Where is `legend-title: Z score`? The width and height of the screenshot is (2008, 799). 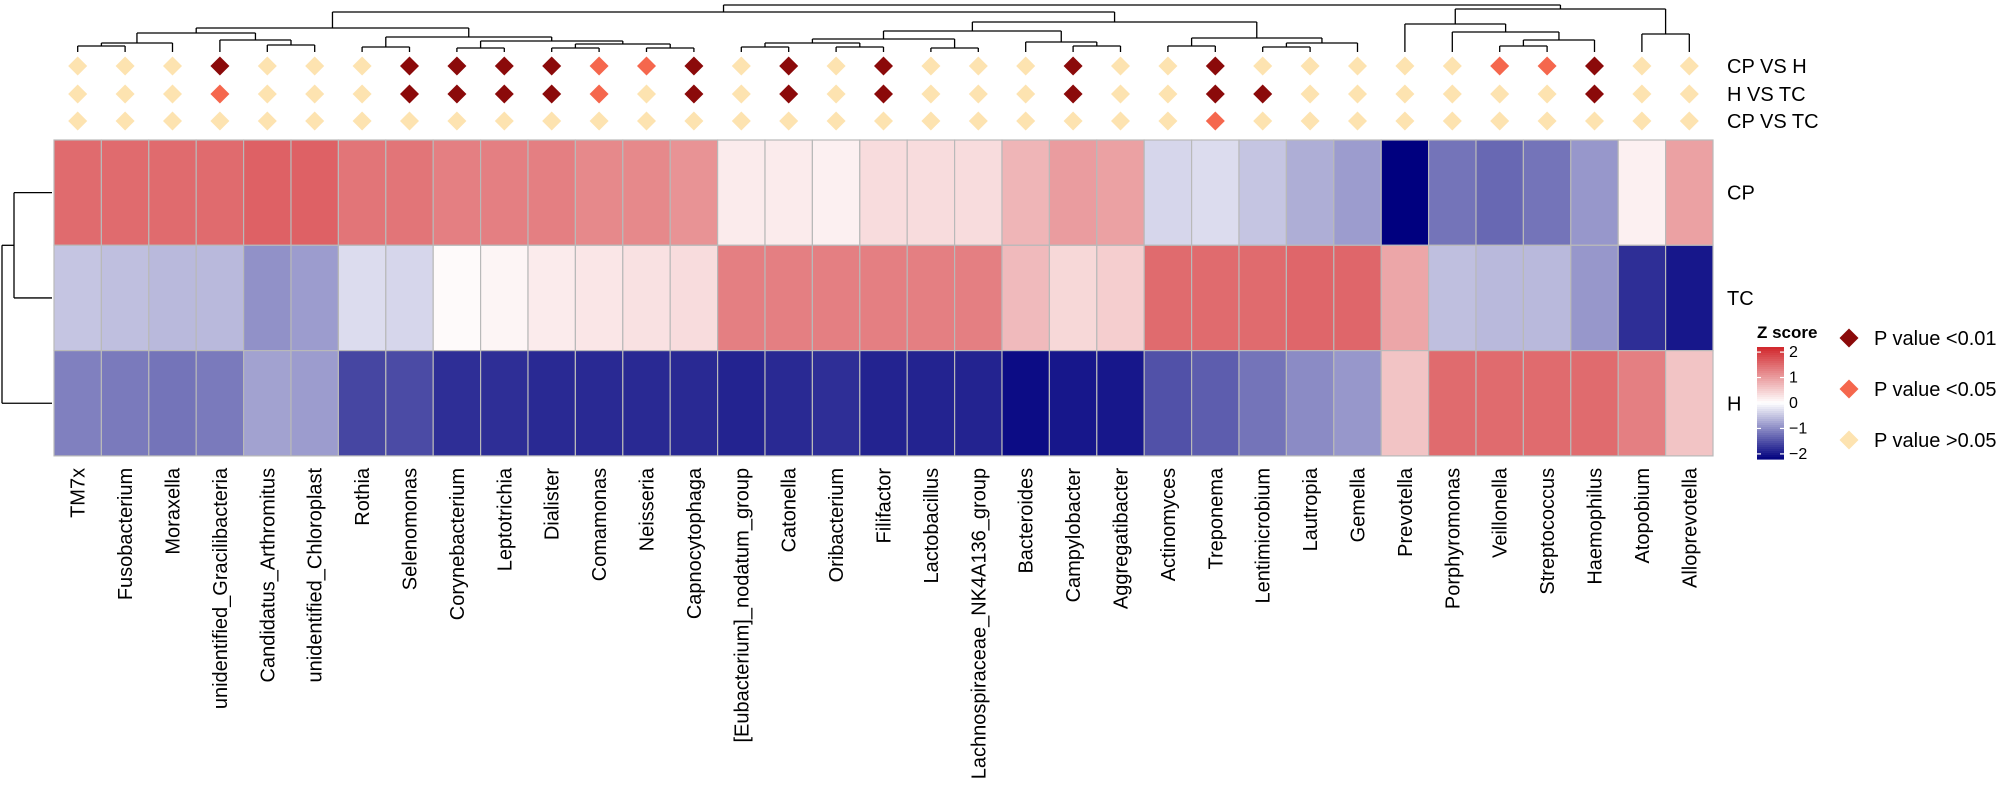 legend-title: Z score is located at coordinates (1787, 332).